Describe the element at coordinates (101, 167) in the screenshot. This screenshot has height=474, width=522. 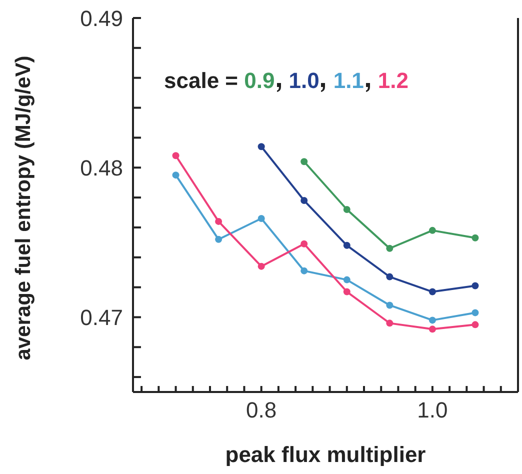
I see `y-tick-label: 0.48` at that location.